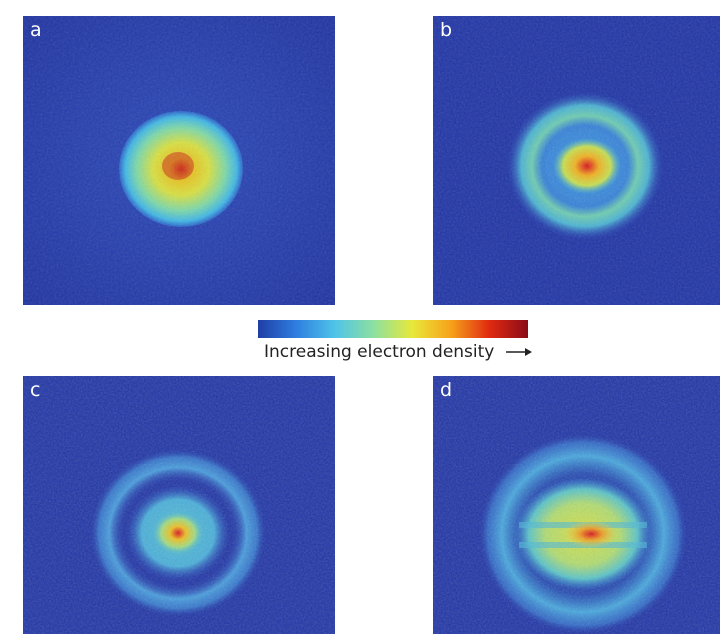 This screenshot has width=720, height=634. I want to click on panel-label-d: d, so click(446, 390).